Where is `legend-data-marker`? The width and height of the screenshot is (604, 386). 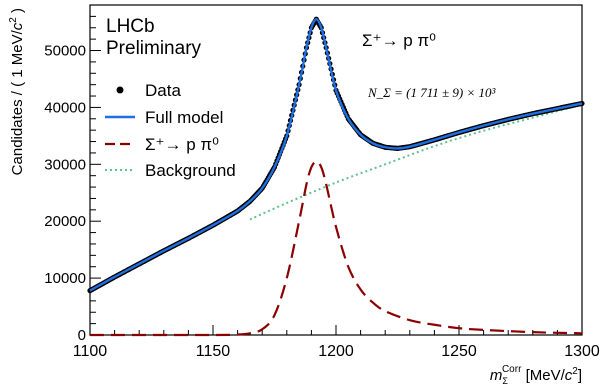 legend-data-marker is located at coordinates (120, 90).